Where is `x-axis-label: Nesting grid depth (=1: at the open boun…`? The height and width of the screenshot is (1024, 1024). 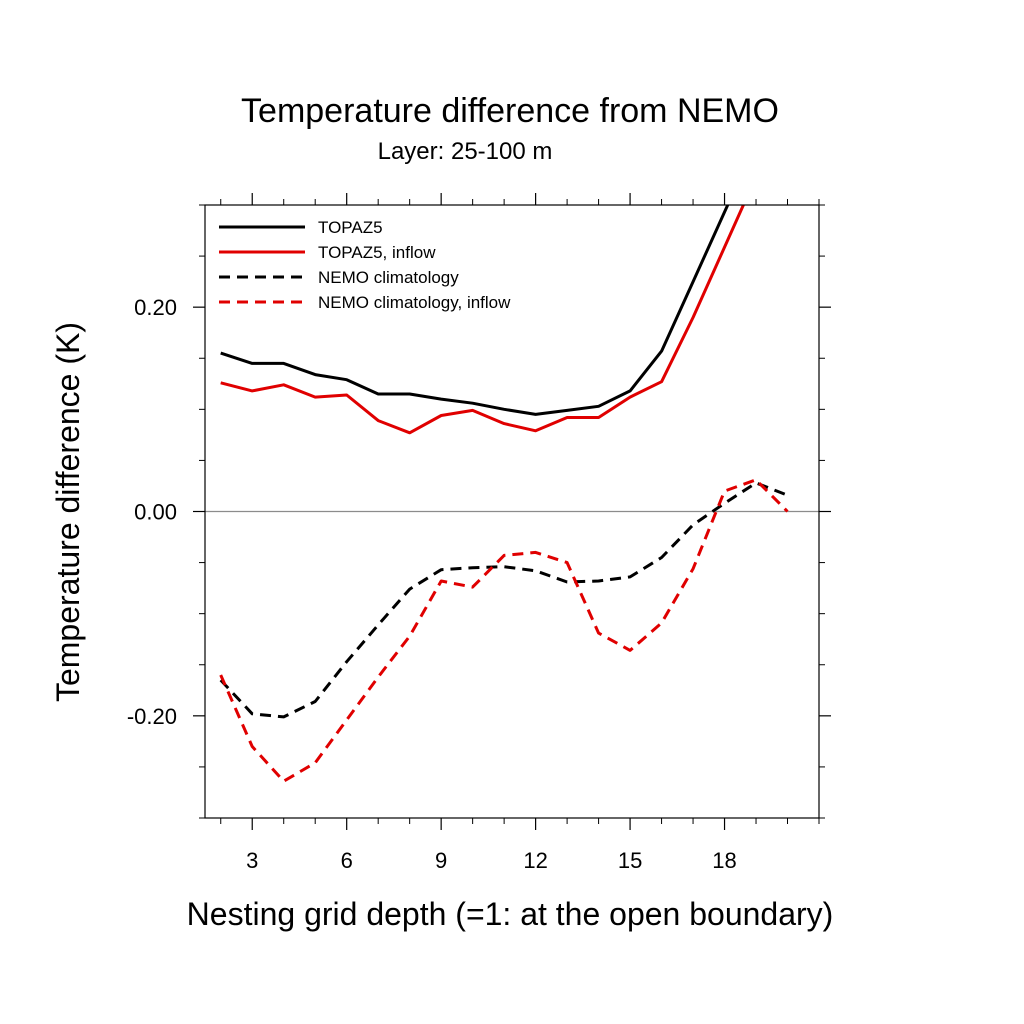
x-axis-label: Nesting grid depth (=1: at the open boun… is located at coordinates (510, 914).